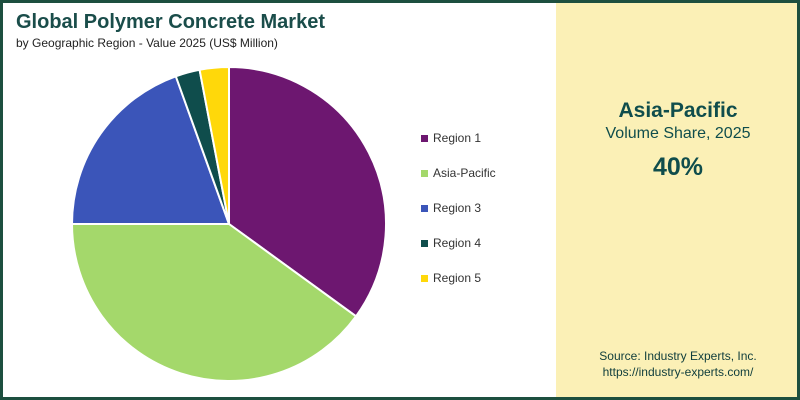 This screenshot has height=400, width=800. Describe the element at coordinates (678, 133) in the screenshot. I see `highlight-label: Volume Share, 2025` at that location.